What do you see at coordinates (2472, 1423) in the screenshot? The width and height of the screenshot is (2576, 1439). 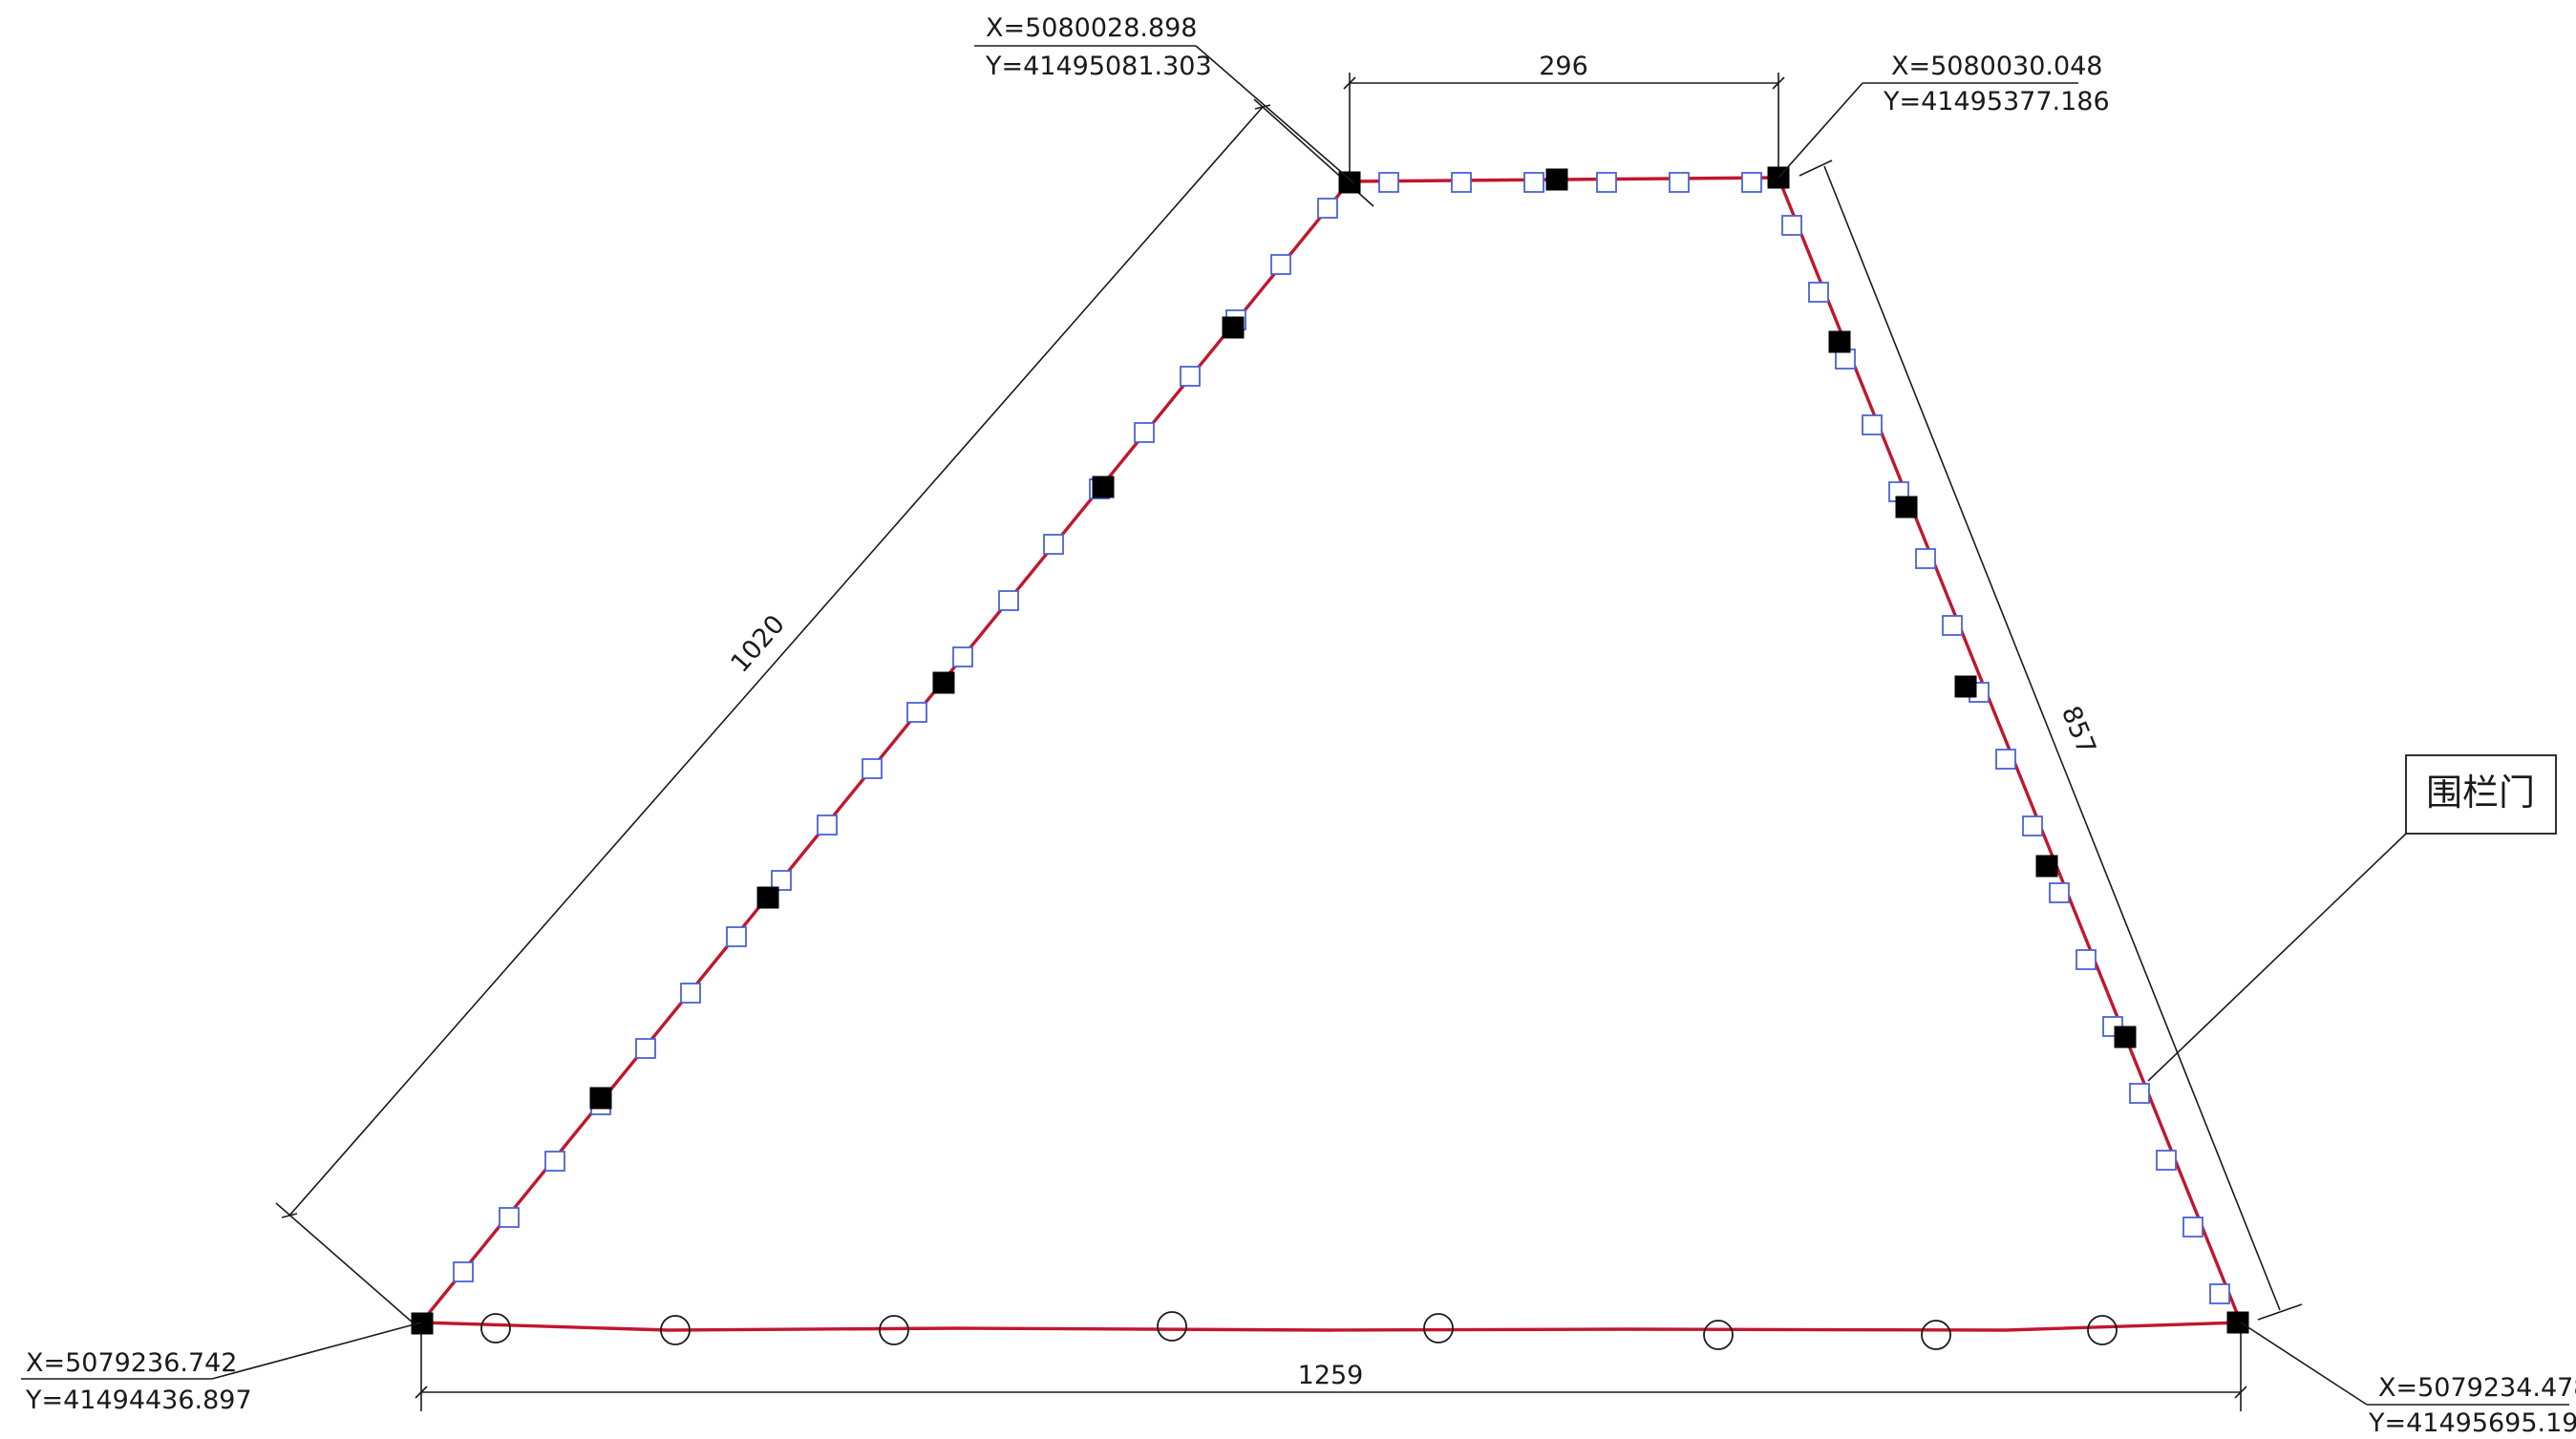 I see `corner-bottom-right-y: Y=41495695.192` at bounding box center [2472, 1423].